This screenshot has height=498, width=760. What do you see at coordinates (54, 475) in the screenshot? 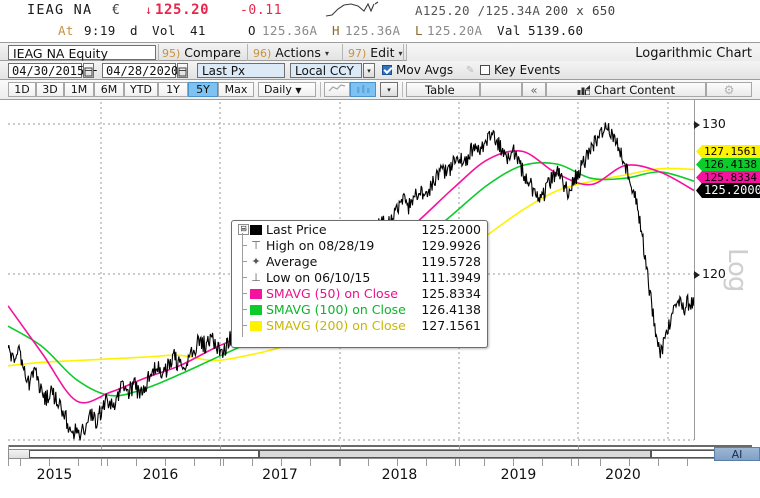
I see `x-tick-label: 2015` at bounding box center [54, 475].